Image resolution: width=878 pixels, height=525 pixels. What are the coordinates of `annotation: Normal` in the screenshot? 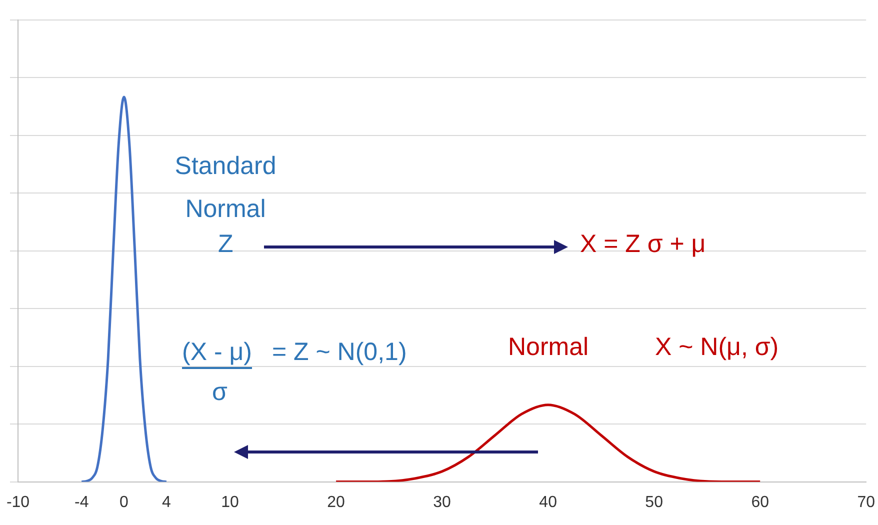 It's located at (548, 347).